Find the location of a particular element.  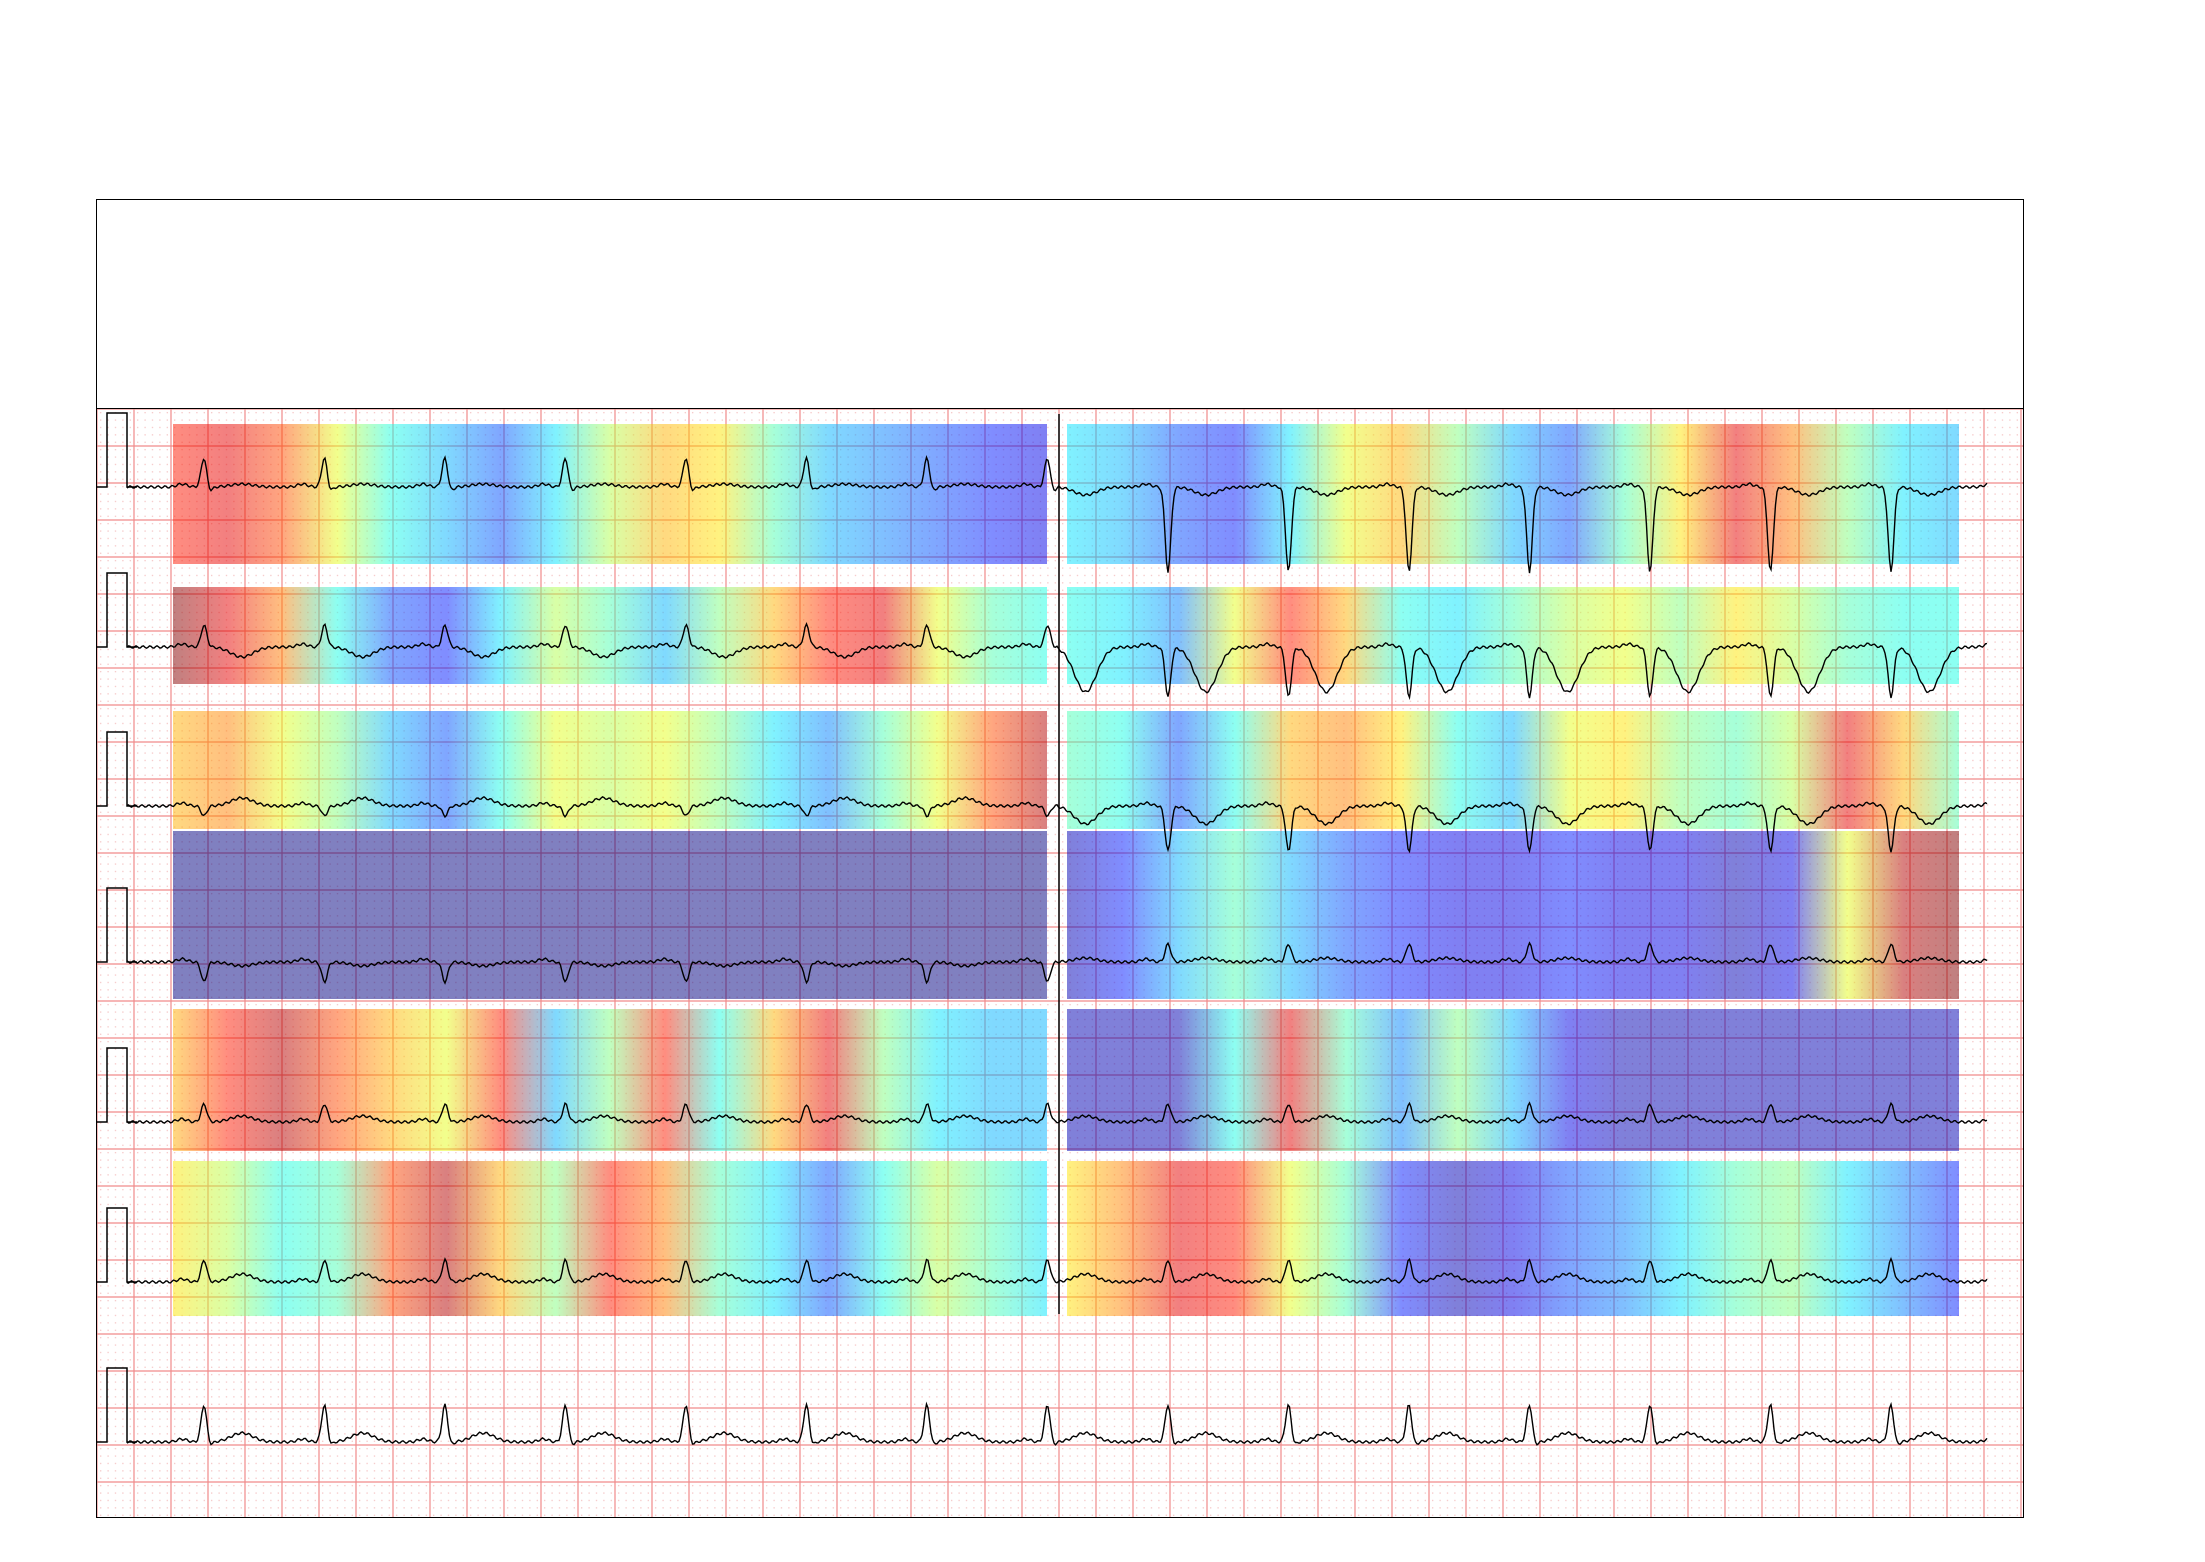

calibration-pulses is located at coordinates (117, 927).